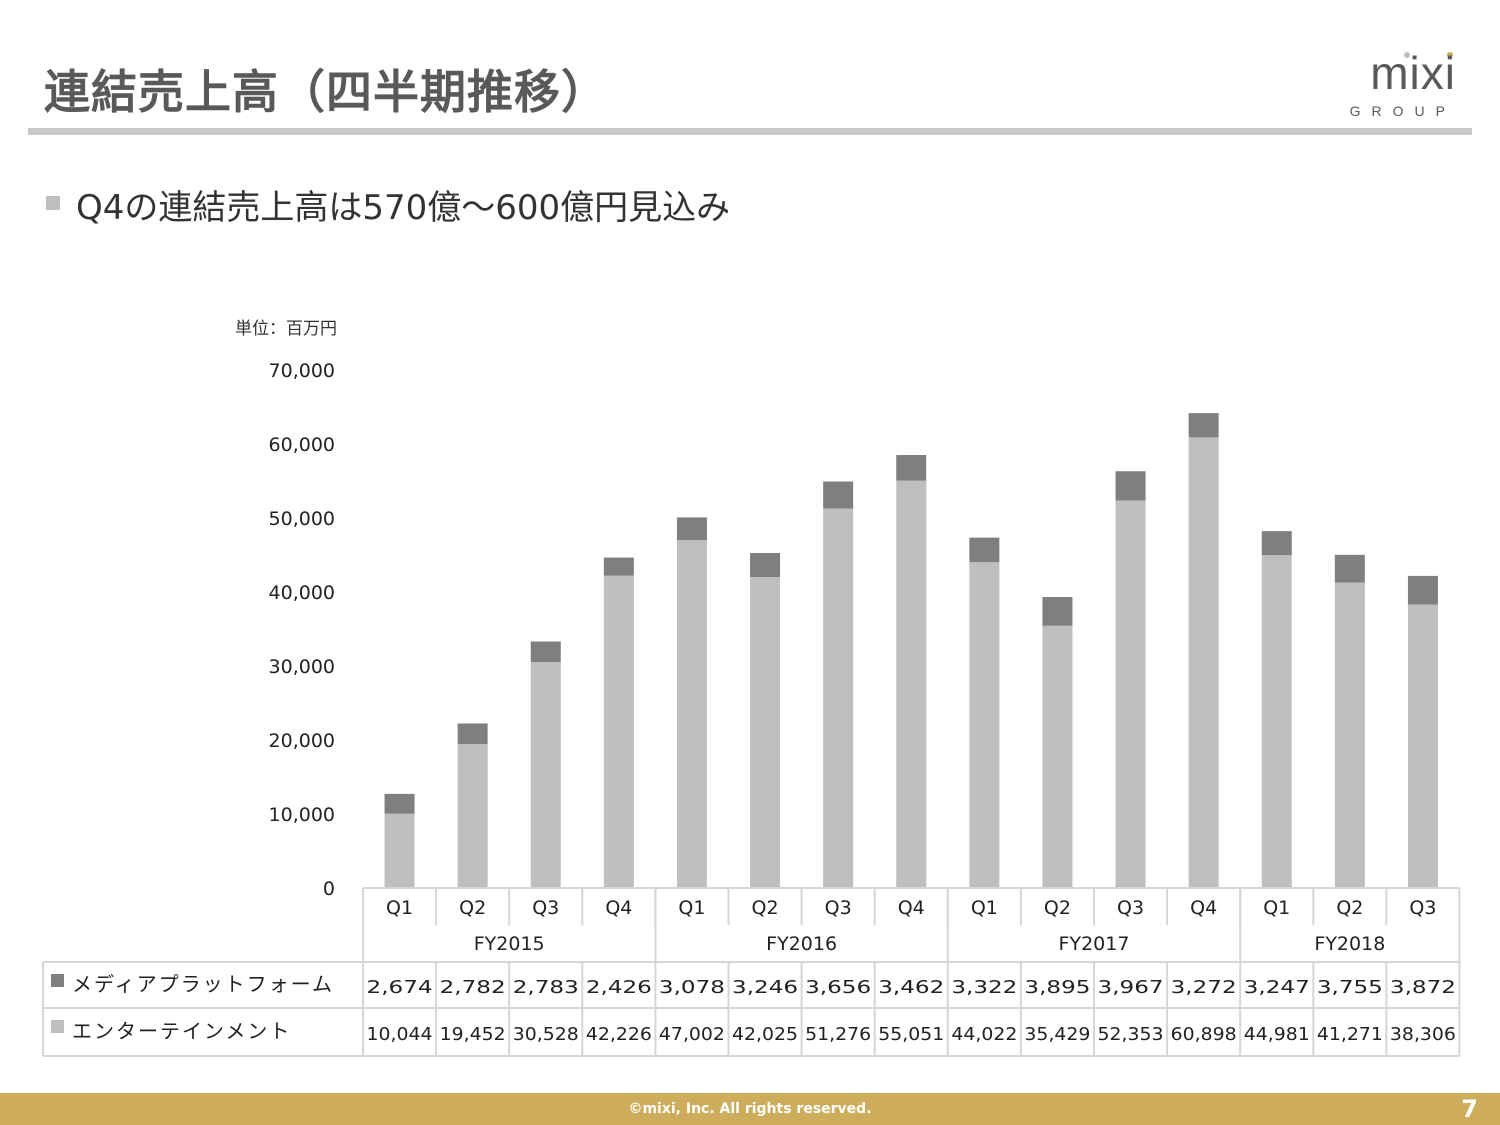 The height and width of the screenshot is (1125, 1500). Describe the element at coordinates (911, 987) in the screenshot. I see `table-cell-value: 3,462` at that location.